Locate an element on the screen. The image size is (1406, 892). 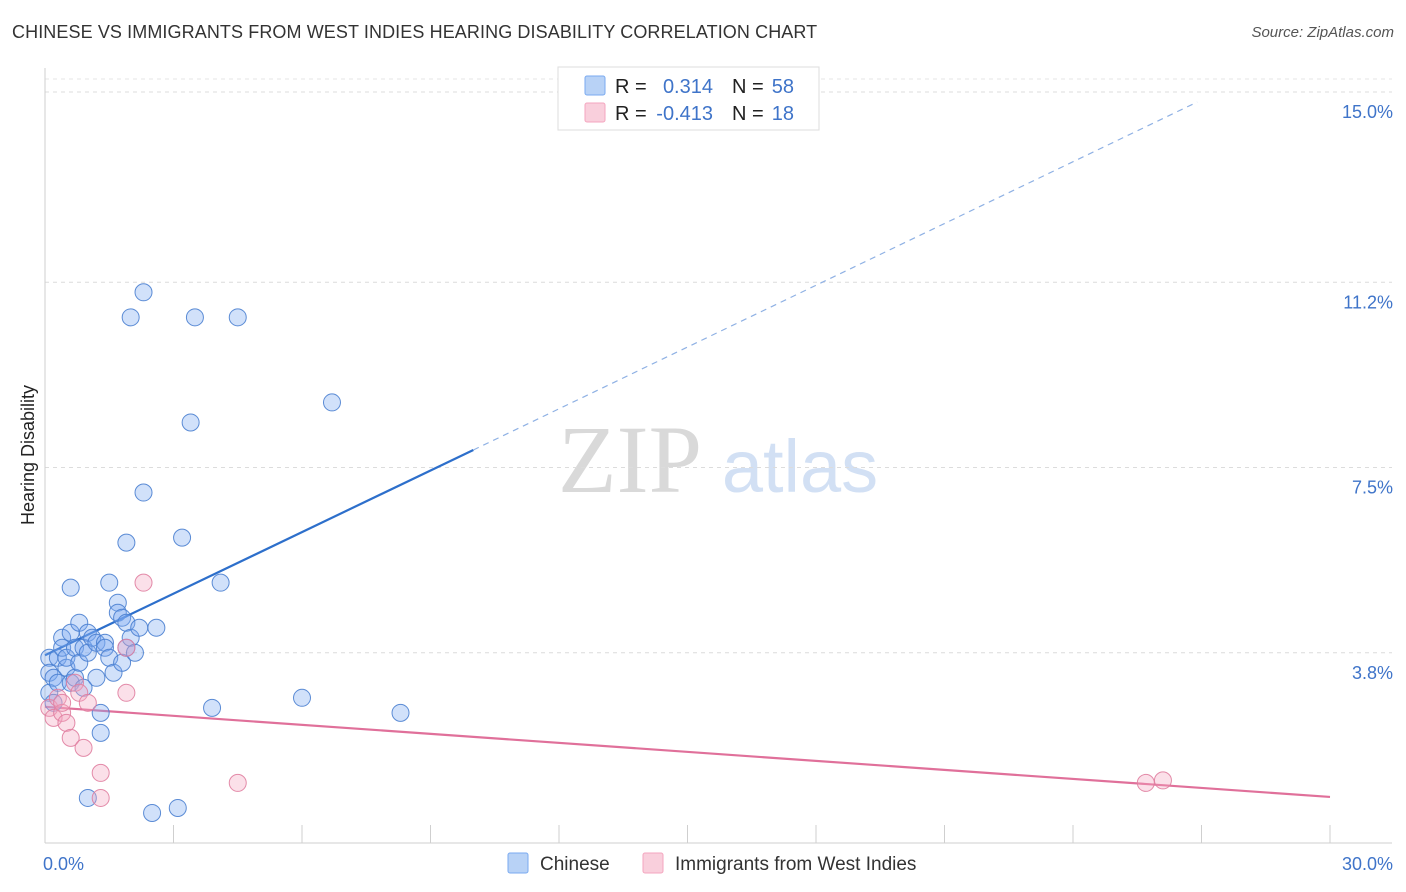
watermark-atlas: atlas is located at coordinates (800, 466).